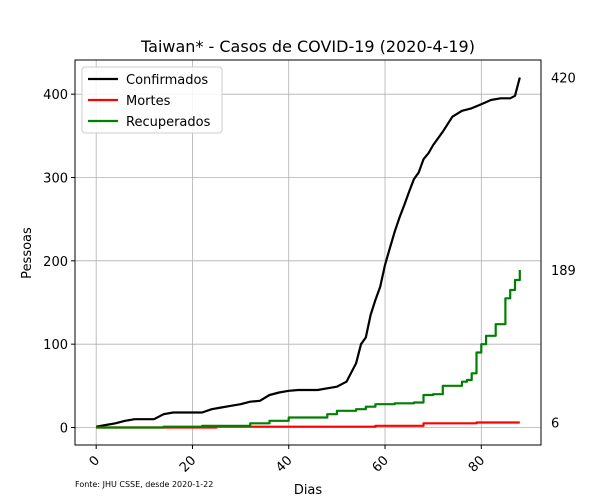  I want to click on legend-label-recuperados: Recuperados, so click(168, 122).